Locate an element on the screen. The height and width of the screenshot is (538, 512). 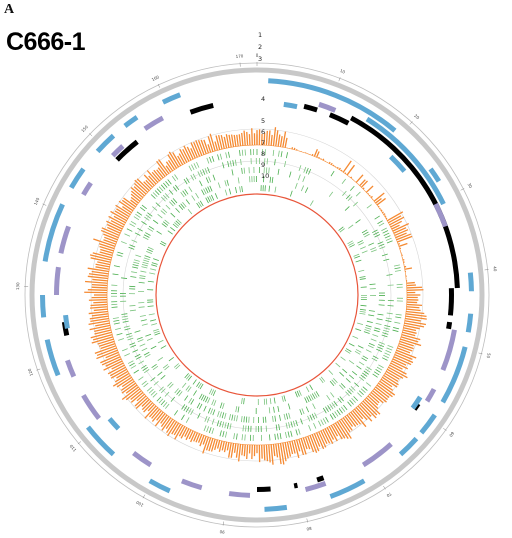
feature-segment-black is located at coordinates (295, 485).